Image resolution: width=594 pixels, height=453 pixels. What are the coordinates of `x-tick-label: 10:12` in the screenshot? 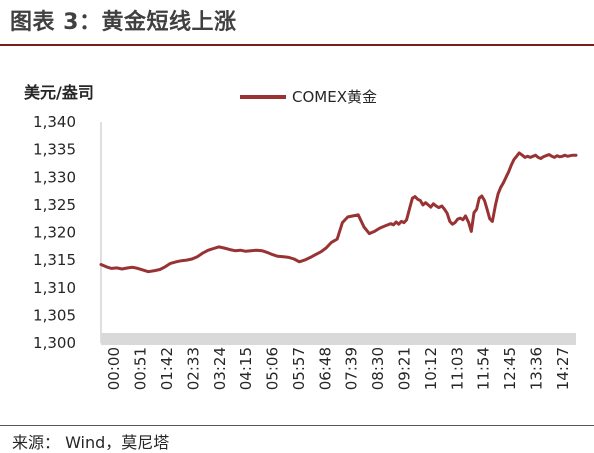 It's located at (431, 368).